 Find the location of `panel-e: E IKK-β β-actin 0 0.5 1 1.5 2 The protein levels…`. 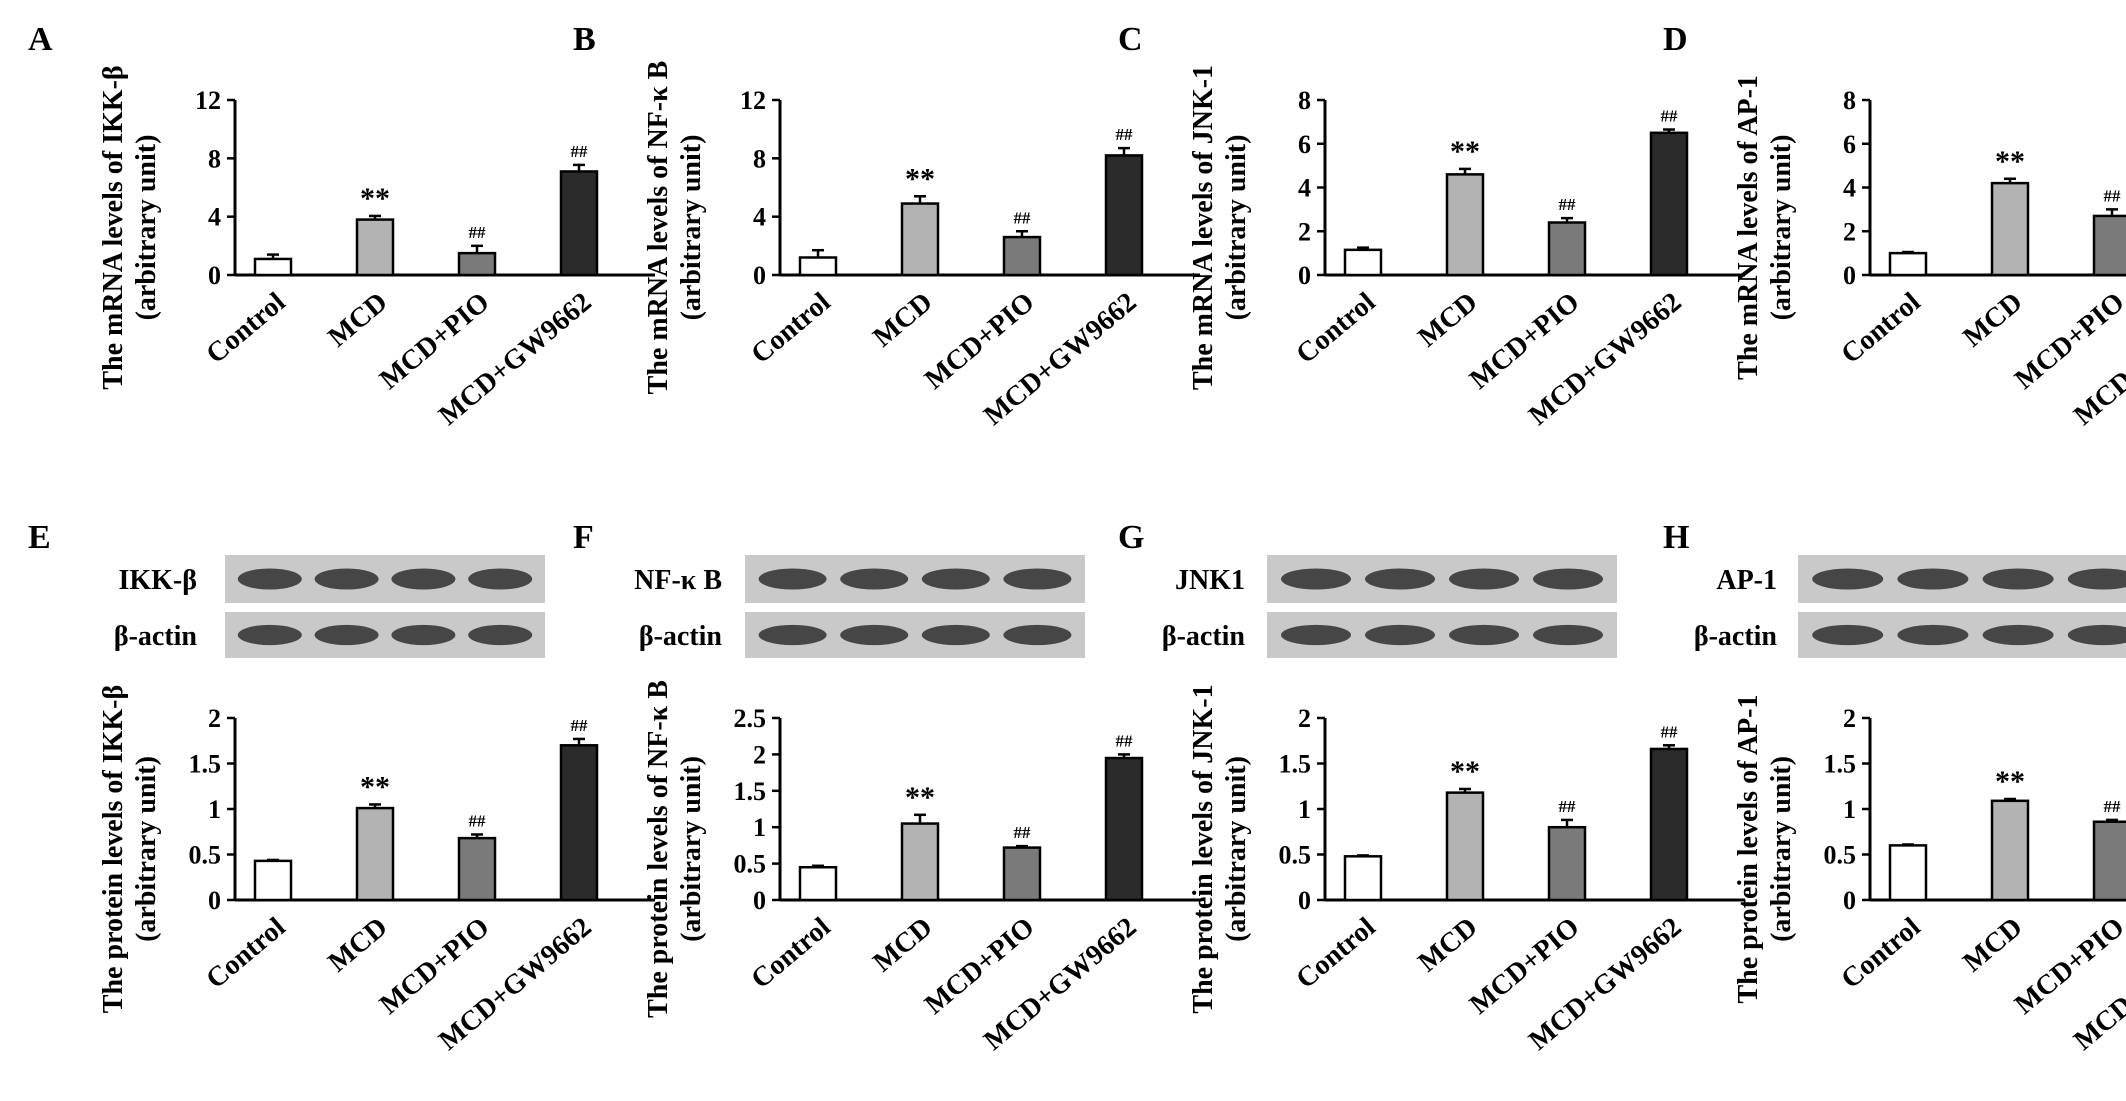

panel-e: E IKK-β β-actin 0 0.5 1 1.5 2 The protein levels… is located at coordinates (341, 788).